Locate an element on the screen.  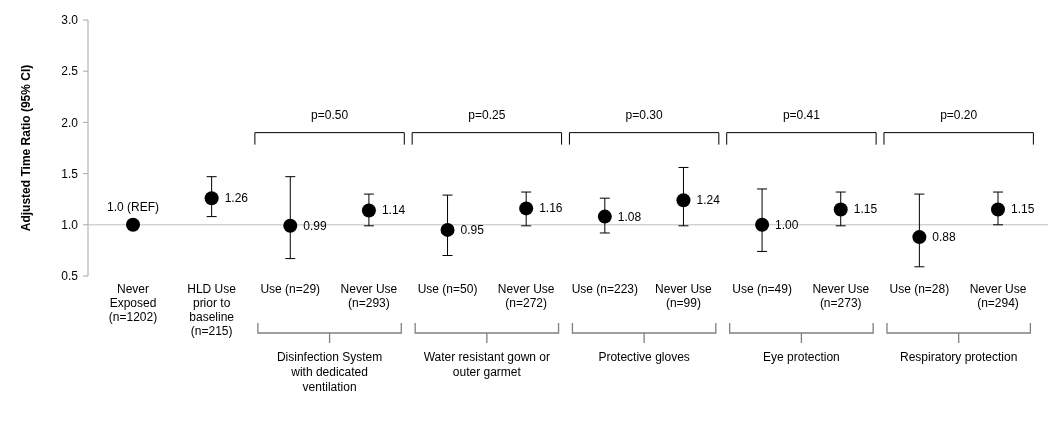
y-tick-label: 2.5 is located at coordinates (70, 71).